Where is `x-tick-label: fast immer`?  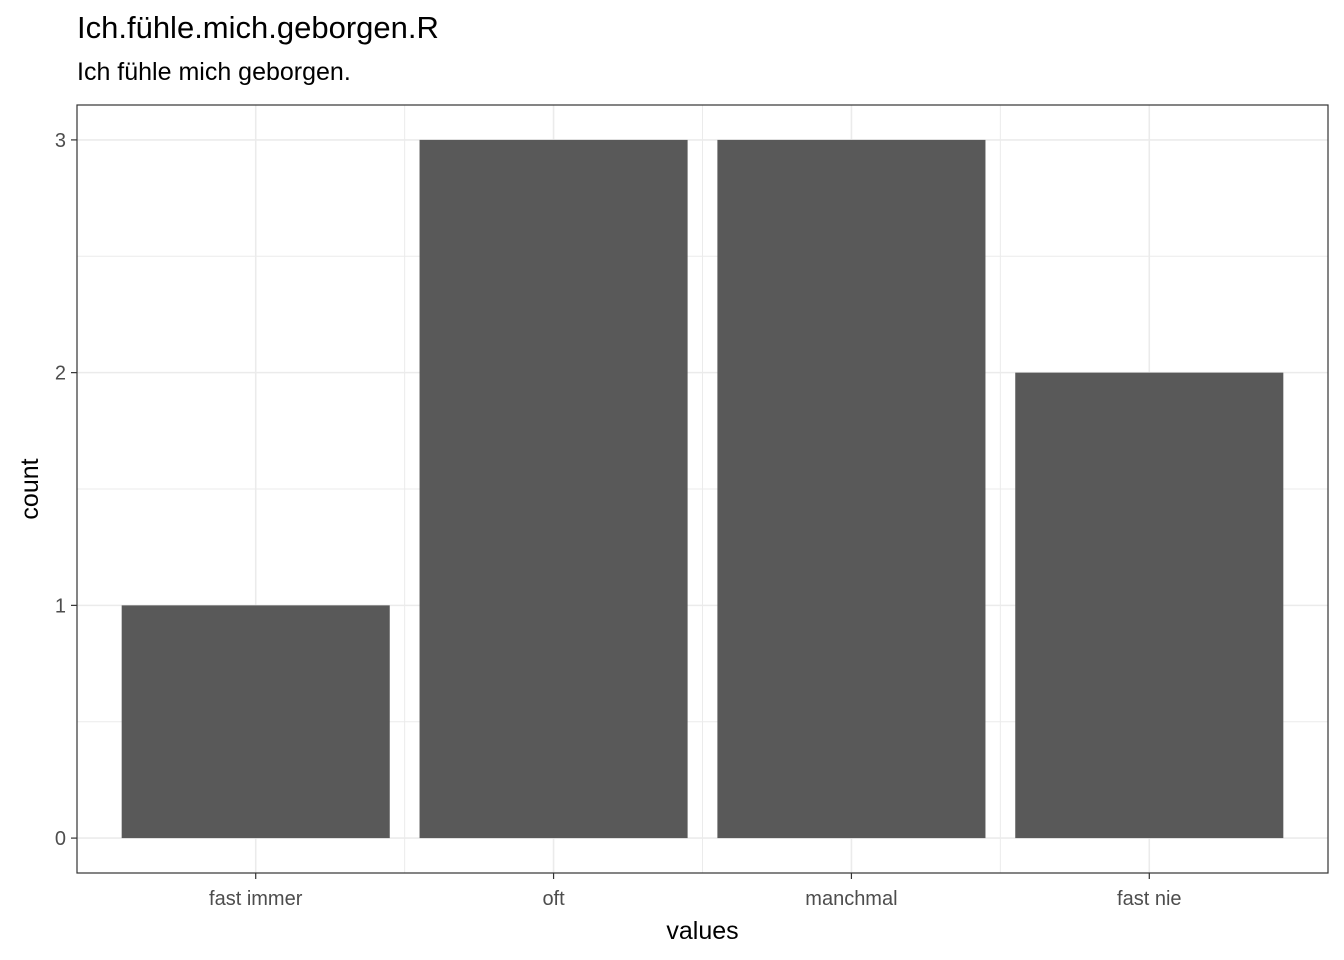 x-tick-label: fast immer is located at coordinates (256, 899).